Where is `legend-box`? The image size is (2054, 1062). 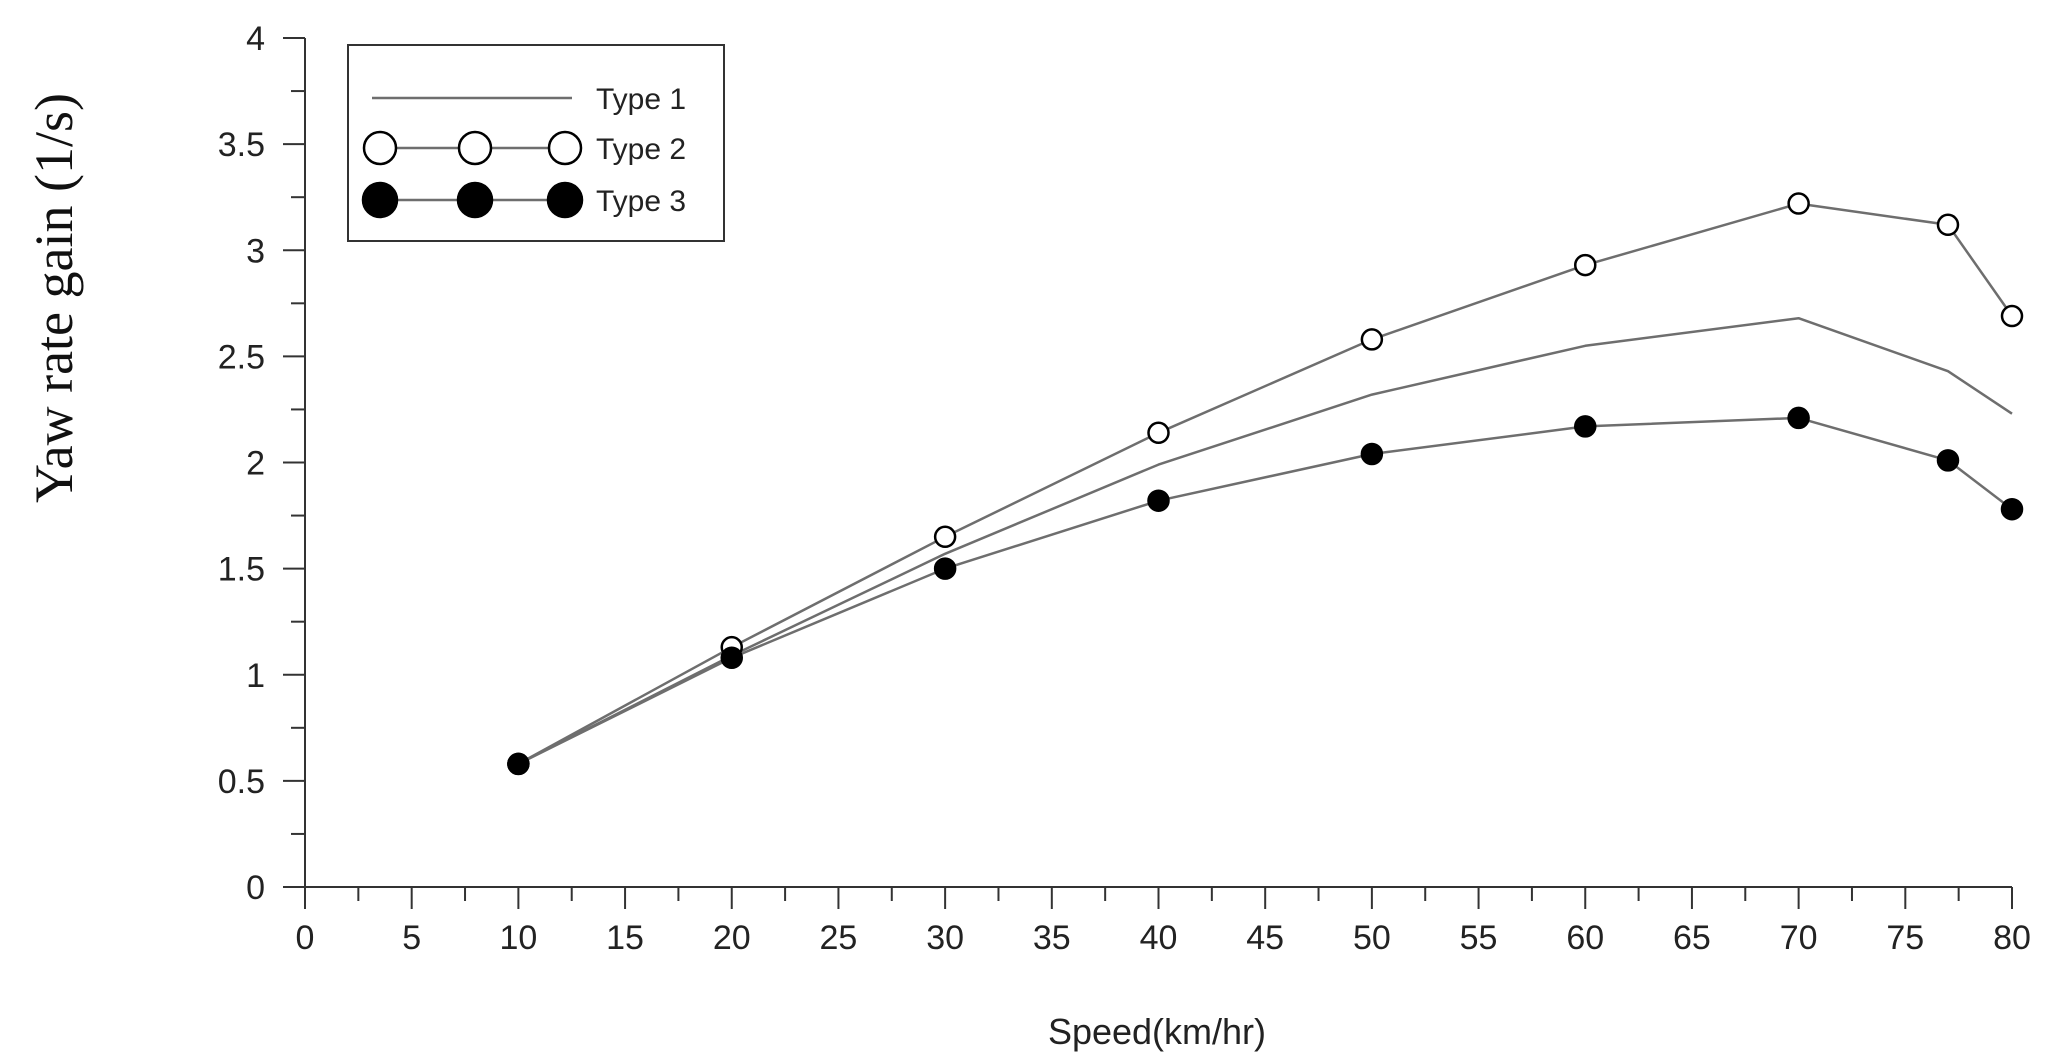
legend-box is located at coordinates (536, 143).